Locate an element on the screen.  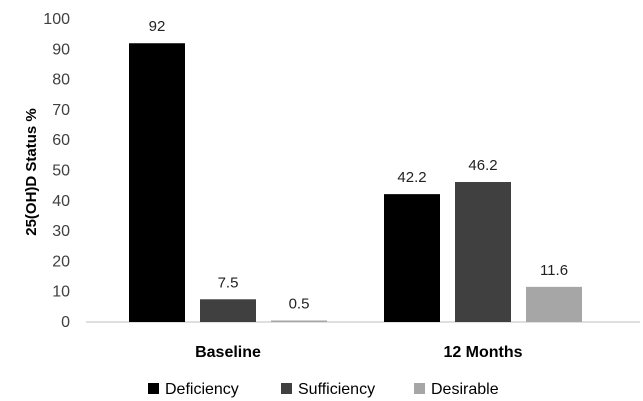
bar-desirable-baseline is located at coordinates (299, 321).